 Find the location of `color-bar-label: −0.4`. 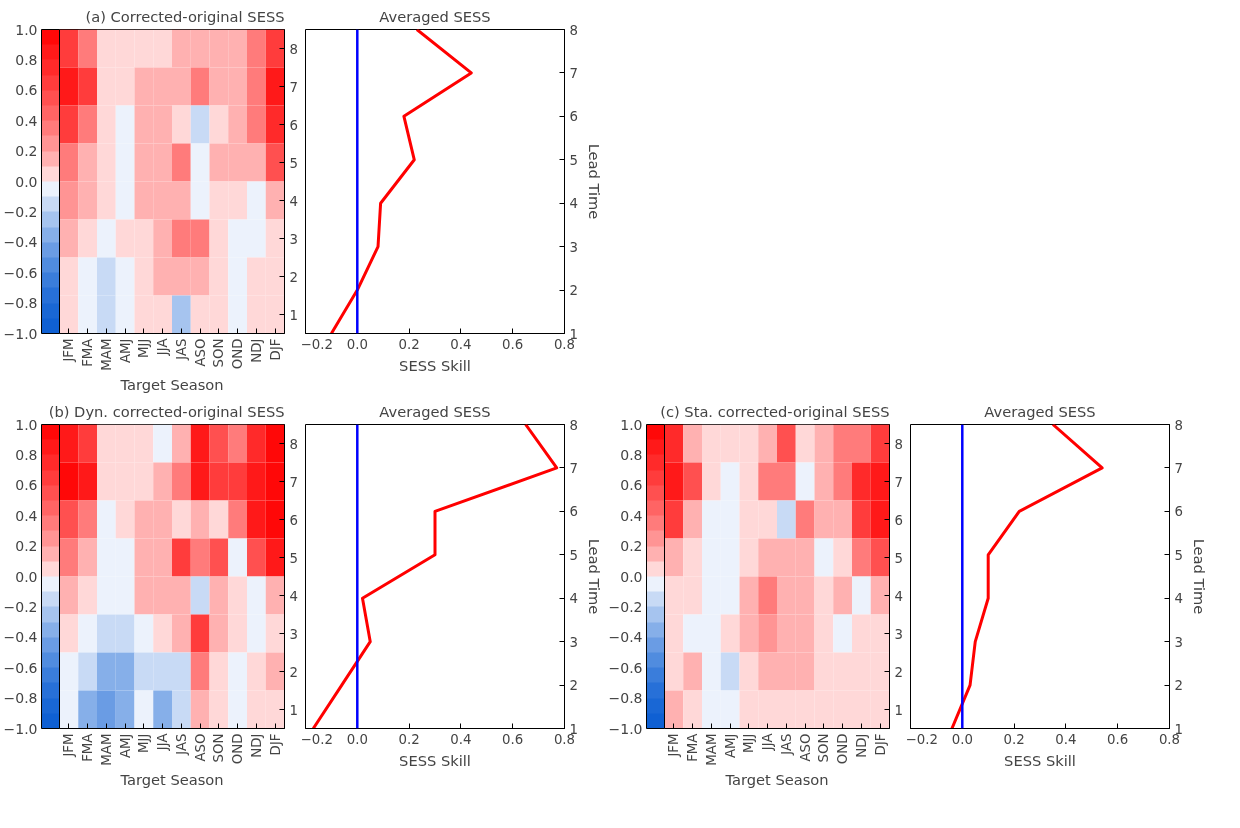

color-bar-label: −0.4 is located at coordinates (20, 637).